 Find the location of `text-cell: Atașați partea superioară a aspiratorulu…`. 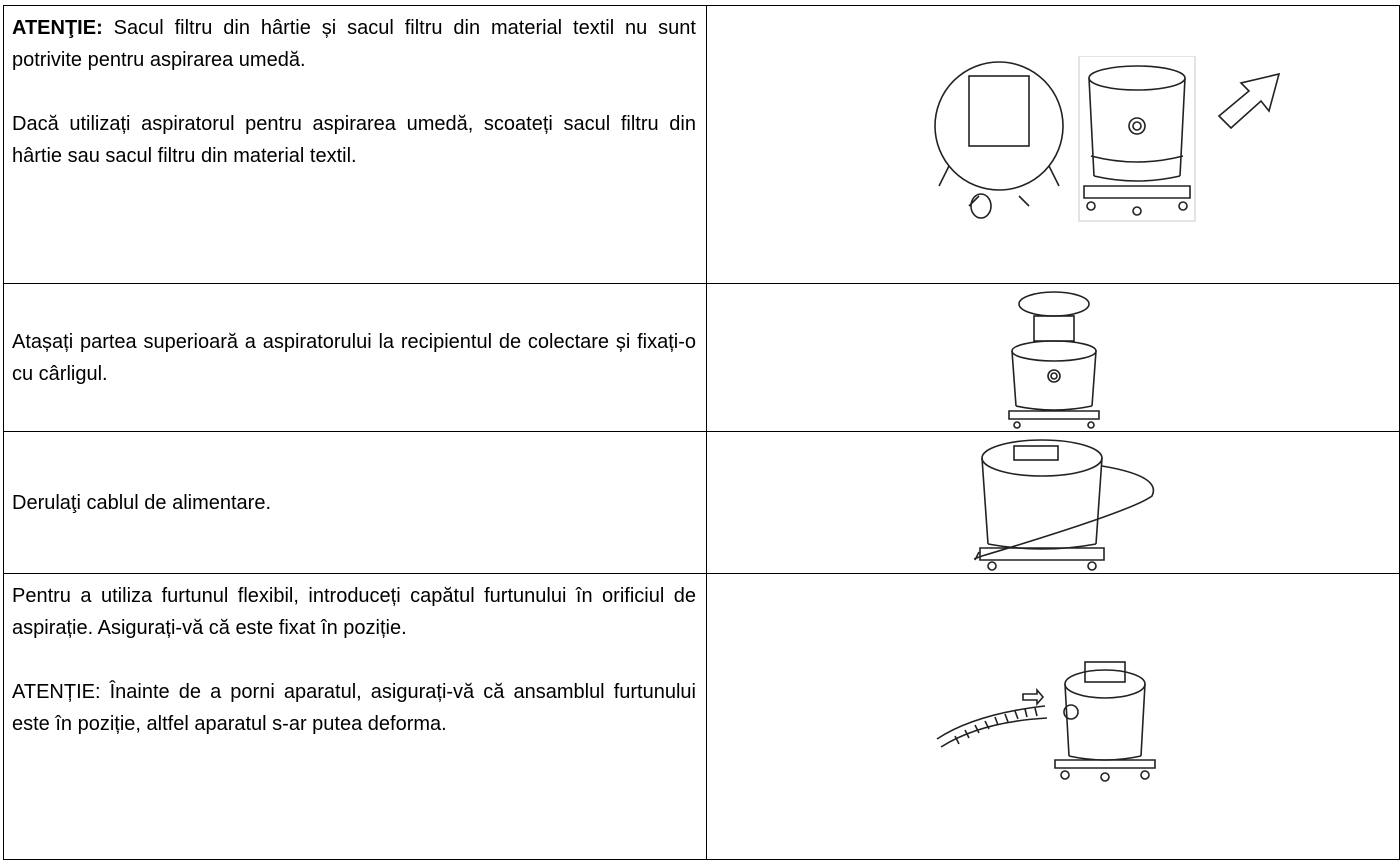

text-cell: Atașați partea superioară a aspiratorulu… is located at coordinates (355, 357).